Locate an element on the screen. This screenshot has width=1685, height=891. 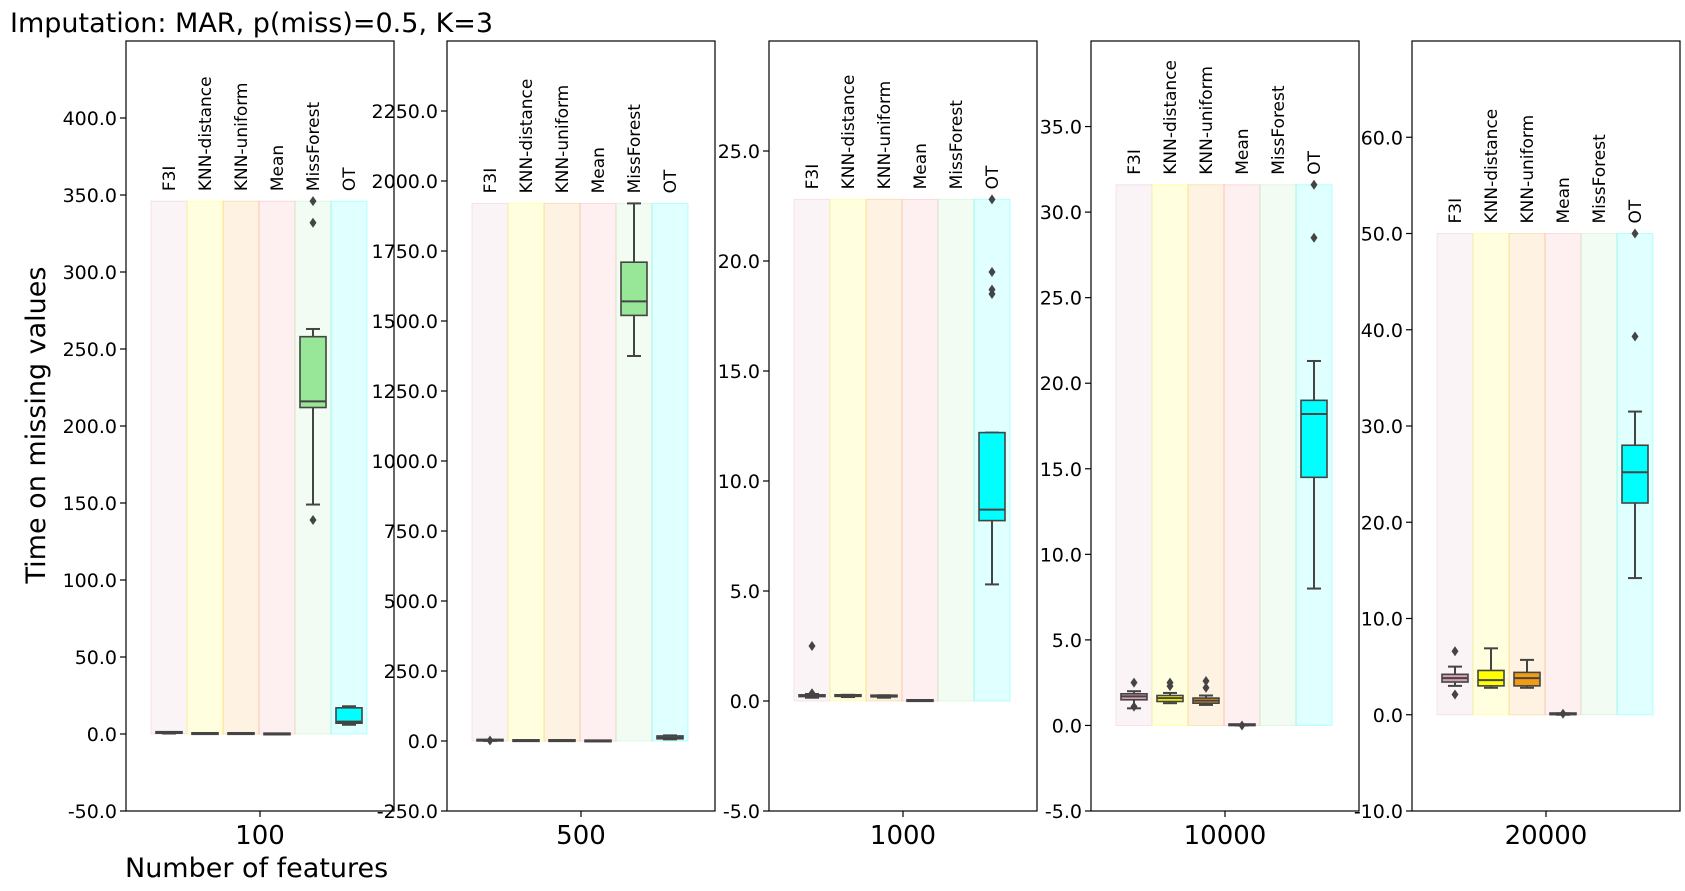
y-tick-label: 1250.0 is located at coordinates (405, 392).